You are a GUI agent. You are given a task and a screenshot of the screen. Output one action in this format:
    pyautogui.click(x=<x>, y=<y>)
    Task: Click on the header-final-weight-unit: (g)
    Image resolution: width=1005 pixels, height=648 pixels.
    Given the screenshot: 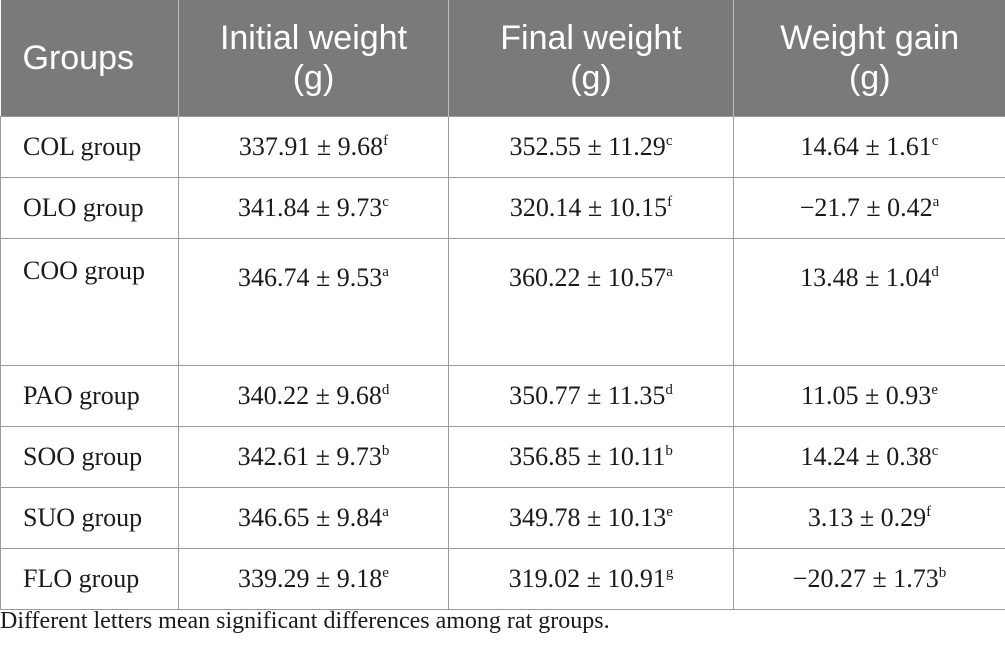 What is the action you would take?
    pyautogui.click(x=591, y=77)
    